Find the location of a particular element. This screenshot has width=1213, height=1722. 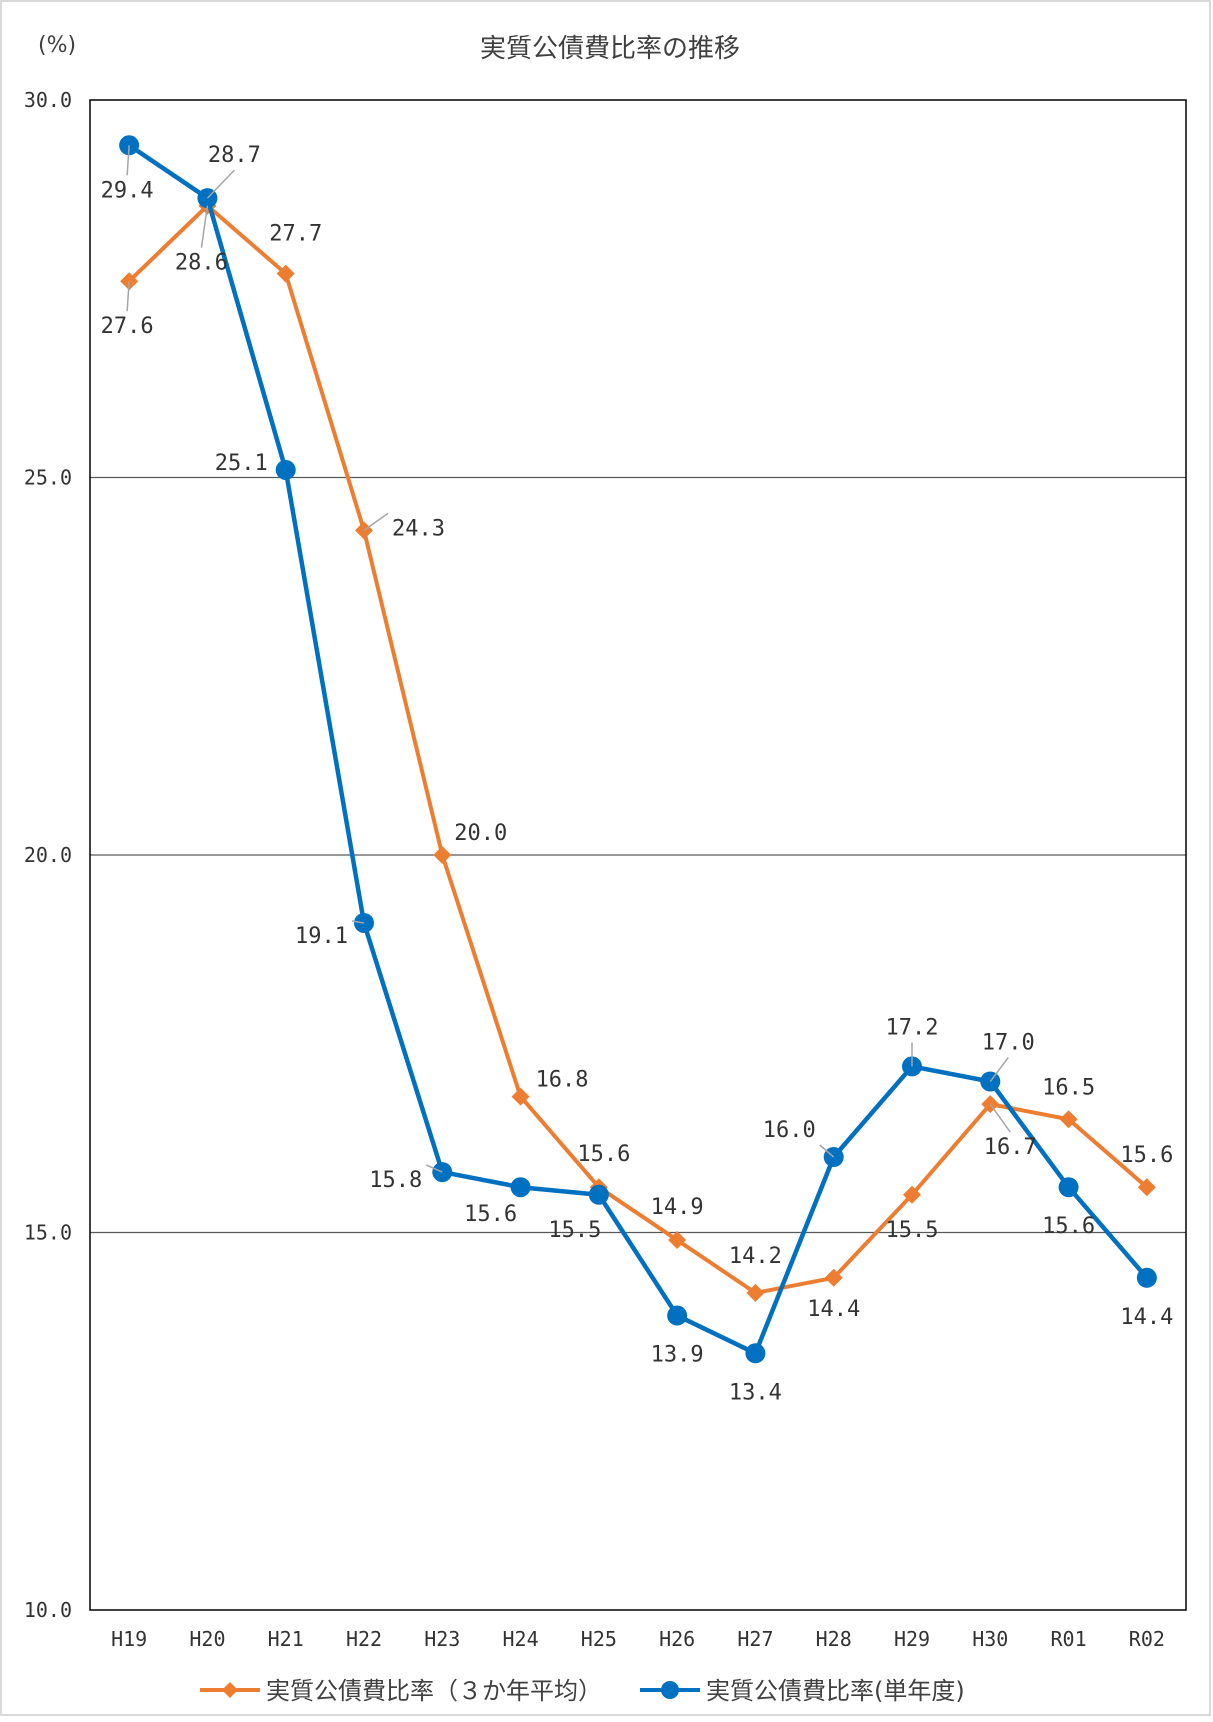

x-tick-label: H27 is located at coordinates (755, 1639).